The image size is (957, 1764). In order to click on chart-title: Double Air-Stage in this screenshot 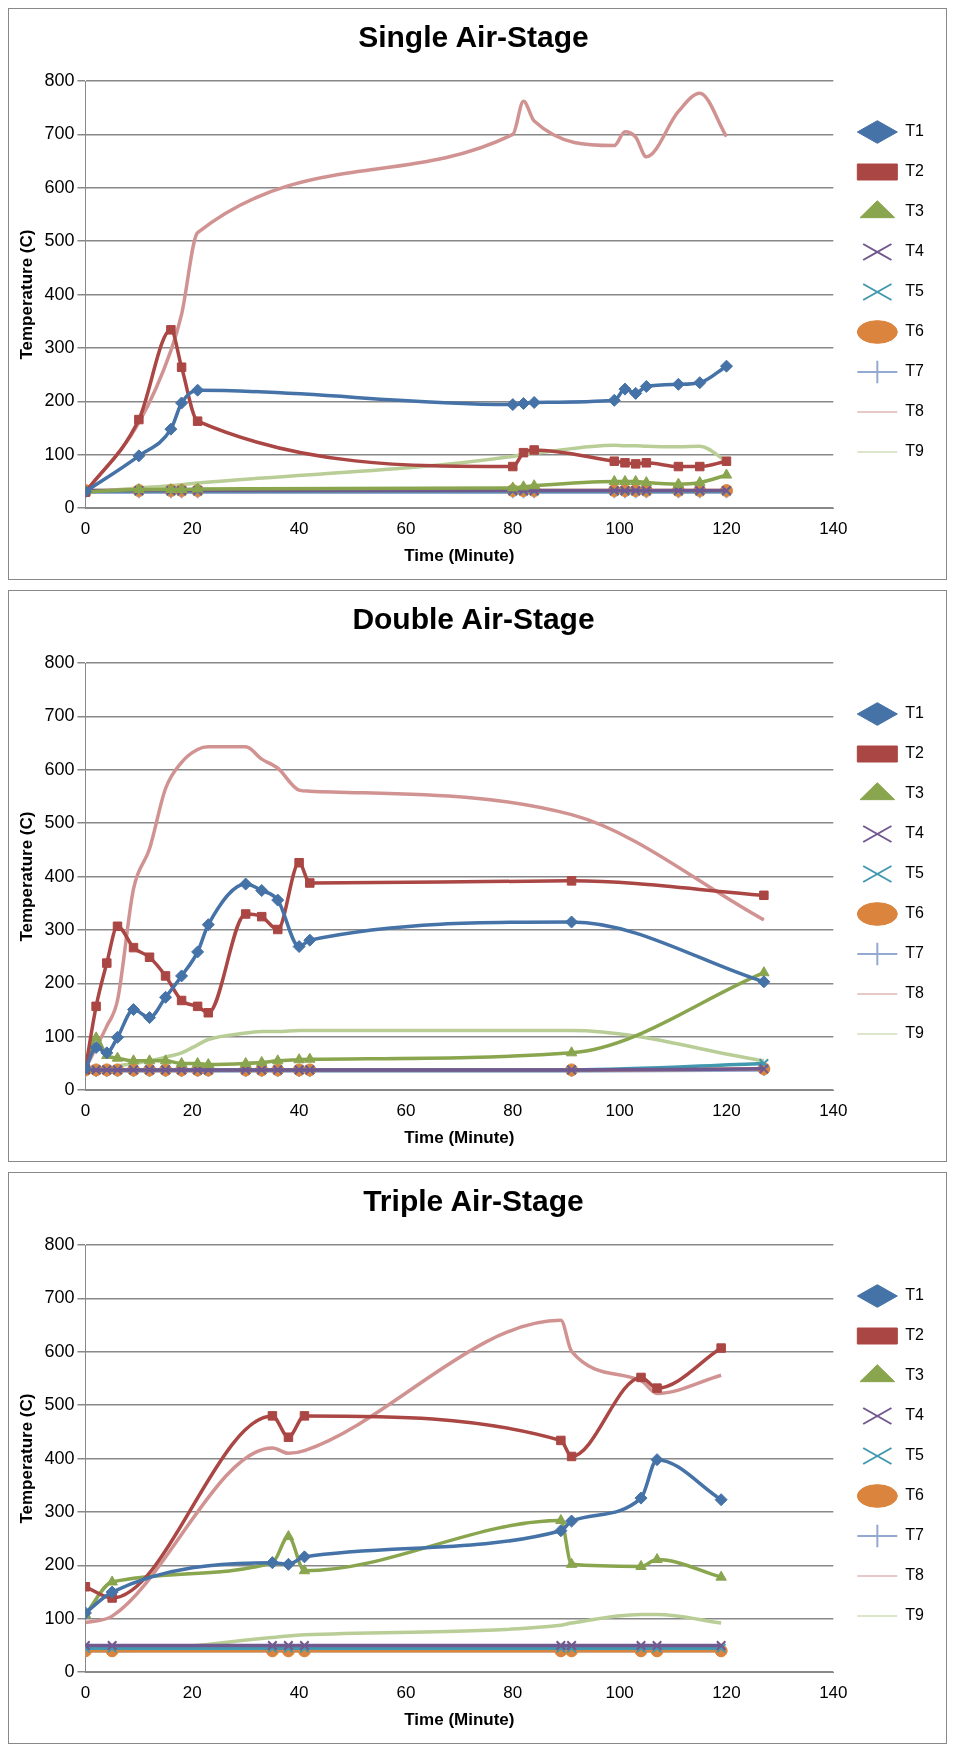, I will do `click(473, 619)`.